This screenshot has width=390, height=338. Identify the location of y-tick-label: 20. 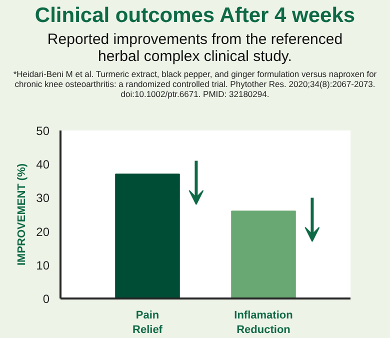
(43, 231).